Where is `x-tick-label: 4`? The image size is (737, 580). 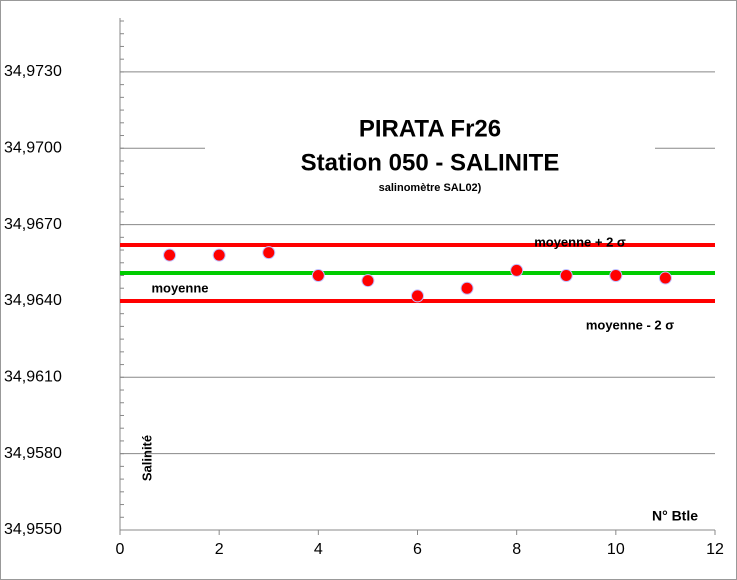 x-tick-label: 4 is located at coordinates (318, 549).